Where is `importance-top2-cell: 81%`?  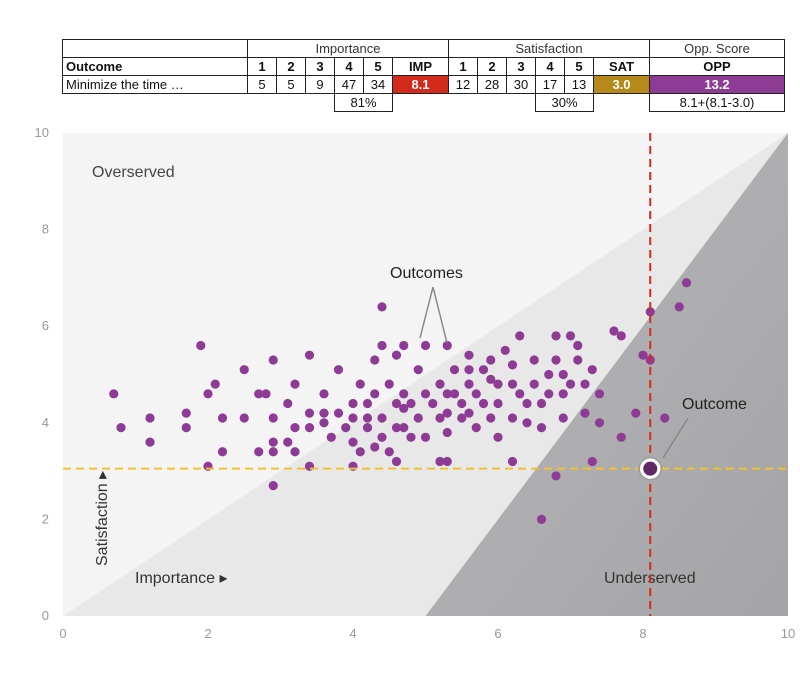 importance-top2-cell: 81% is located at coordinates (363, 102).